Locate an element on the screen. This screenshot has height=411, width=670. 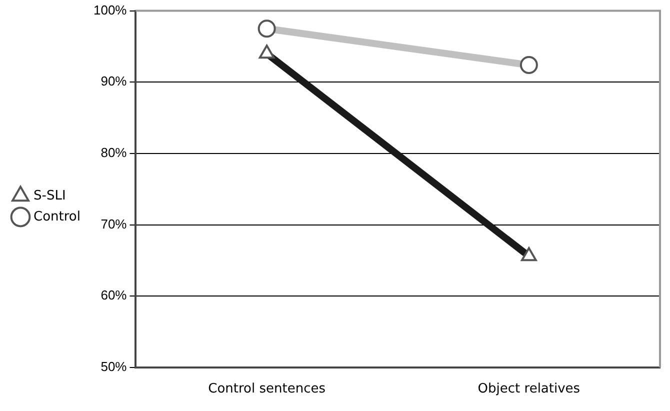
y-tick-label: 50% is located at coordinates (114, 366).